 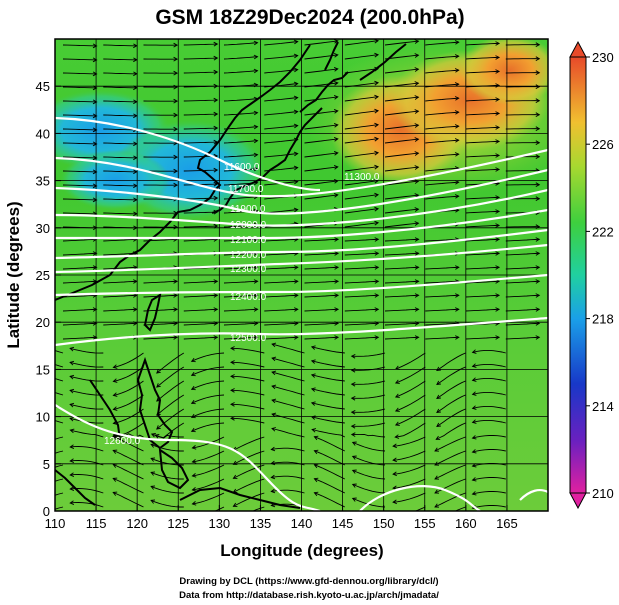 What do you see at coordinates (603, 231) in the screenshot?
I see `colorbar-tick-label: 222` at bounding box center [603, 231].